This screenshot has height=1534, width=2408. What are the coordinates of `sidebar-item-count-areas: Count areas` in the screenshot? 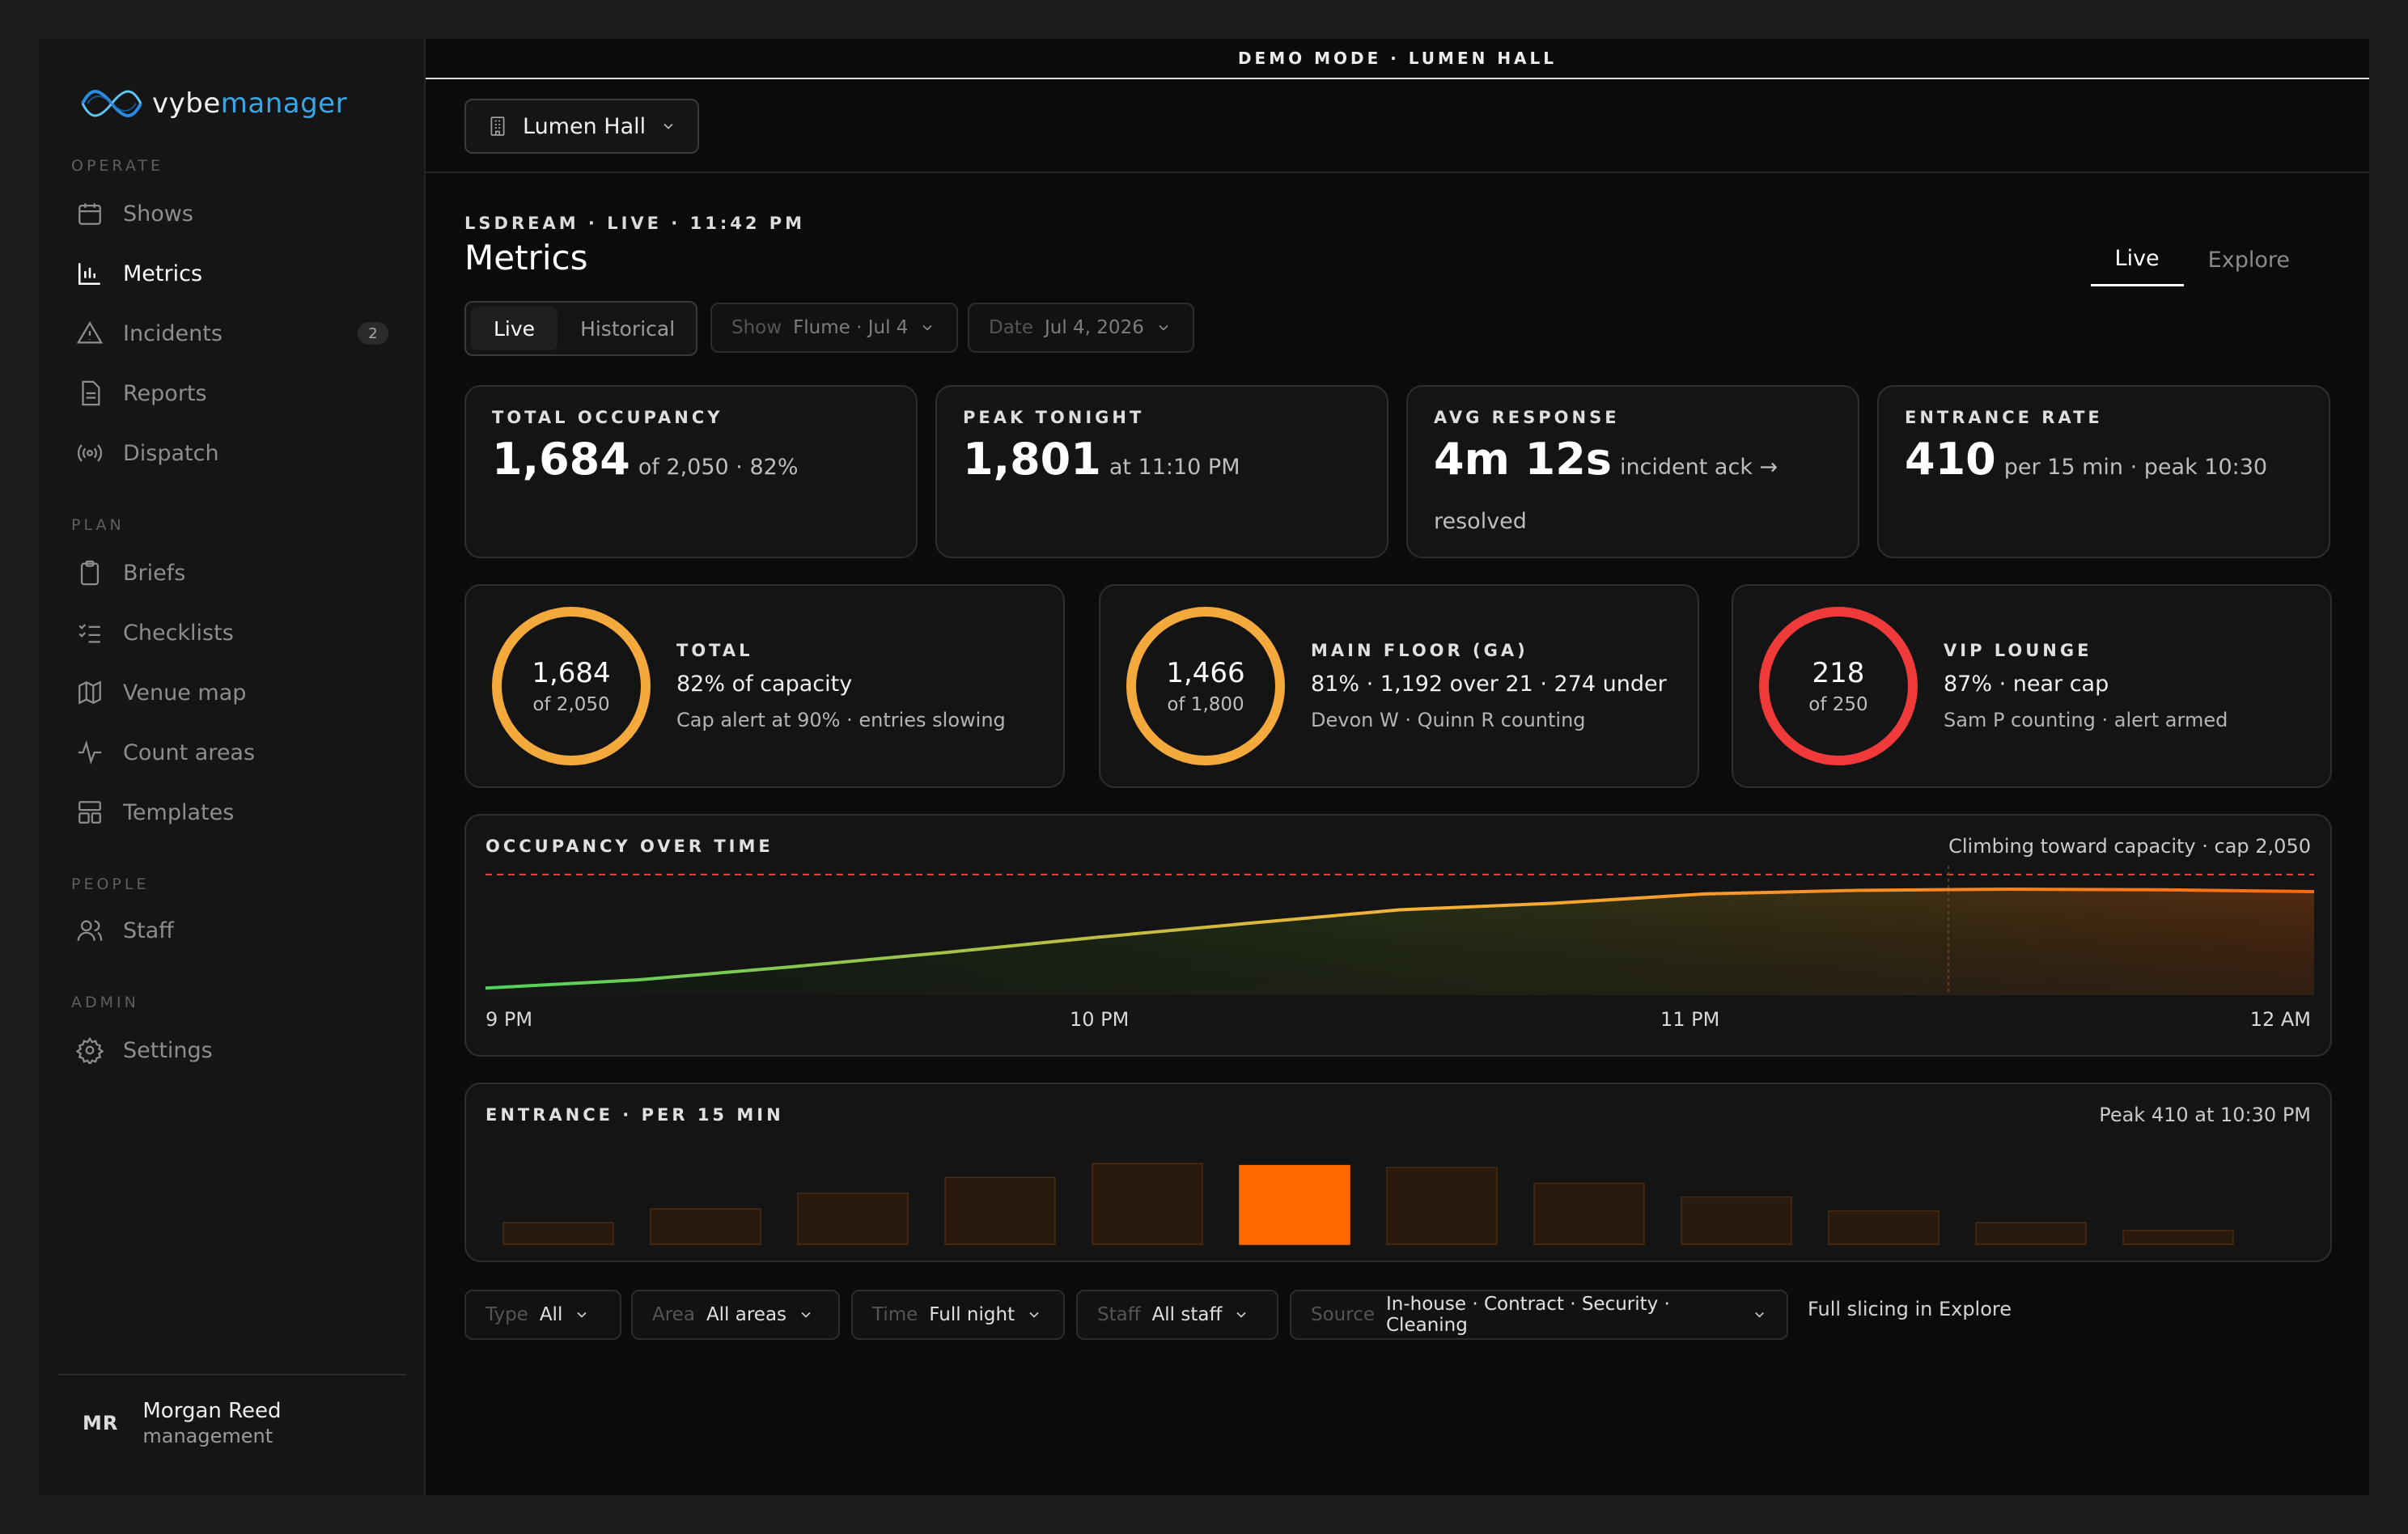 It's located at (238, 752).